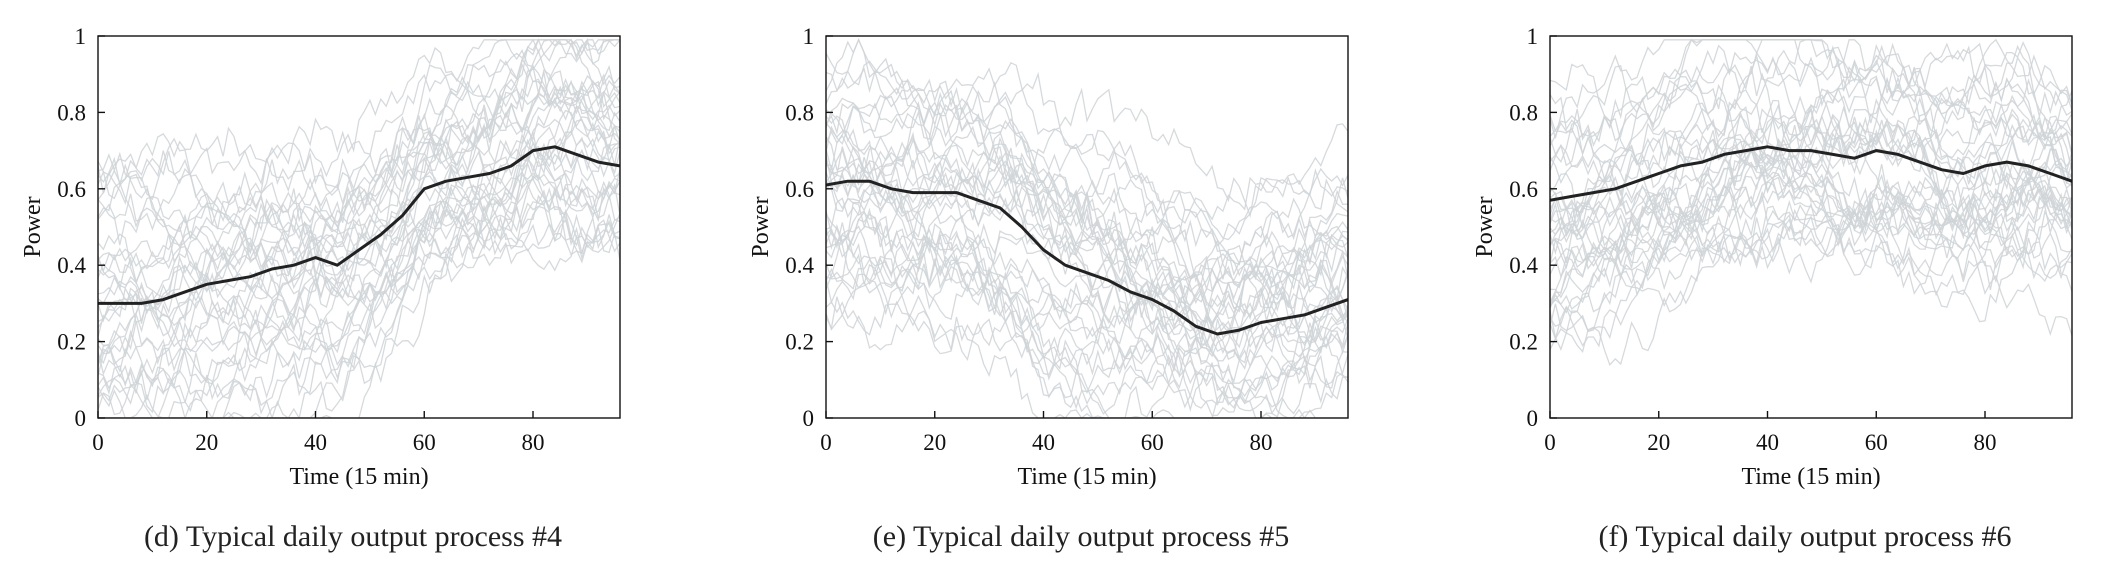 Image resolution: width=2118 pixels, height=585 pixels. I want to click on chart-caption-e: (e) Typical daily output process #5, so click(1081, 536).